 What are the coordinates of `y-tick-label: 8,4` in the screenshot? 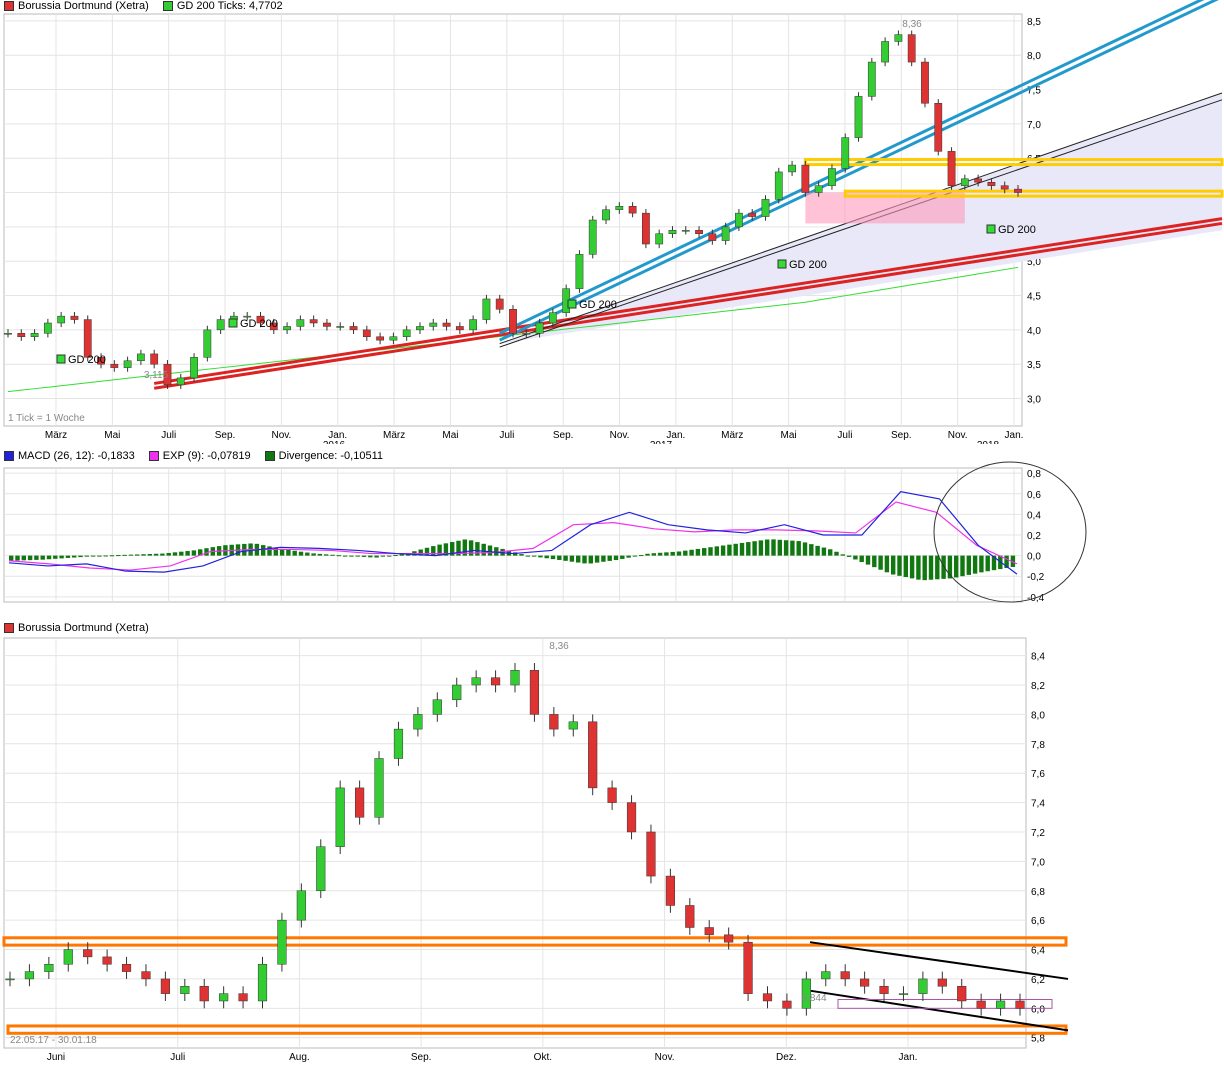 It's located at (1038, 657).